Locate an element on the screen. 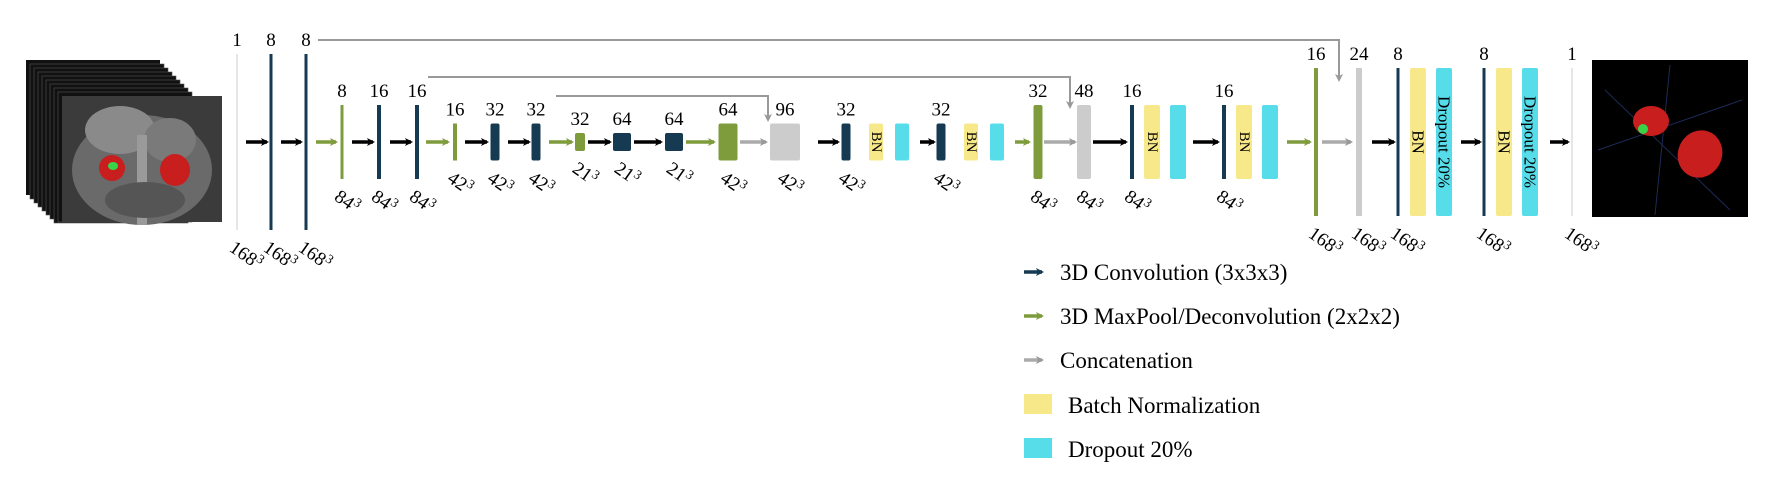 Image resolution: width=1774 pixels, height=491 pixels. size-label-24: 1683 is located at coordinates (1493, 240).